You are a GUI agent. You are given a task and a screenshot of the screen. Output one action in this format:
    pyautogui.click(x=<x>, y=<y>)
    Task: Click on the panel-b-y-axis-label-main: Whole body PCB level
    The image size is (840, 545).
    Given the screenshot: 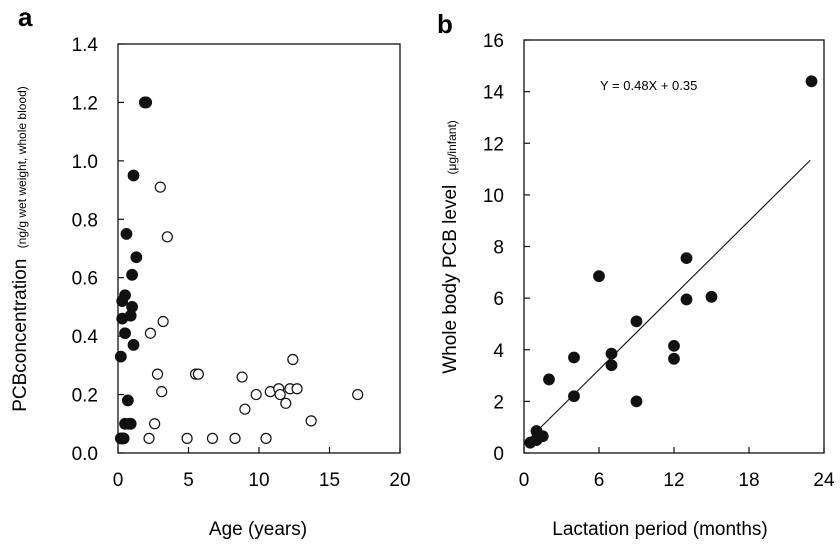 What is the action you would take?
    pyautogui.click(x=450, y=279)
    